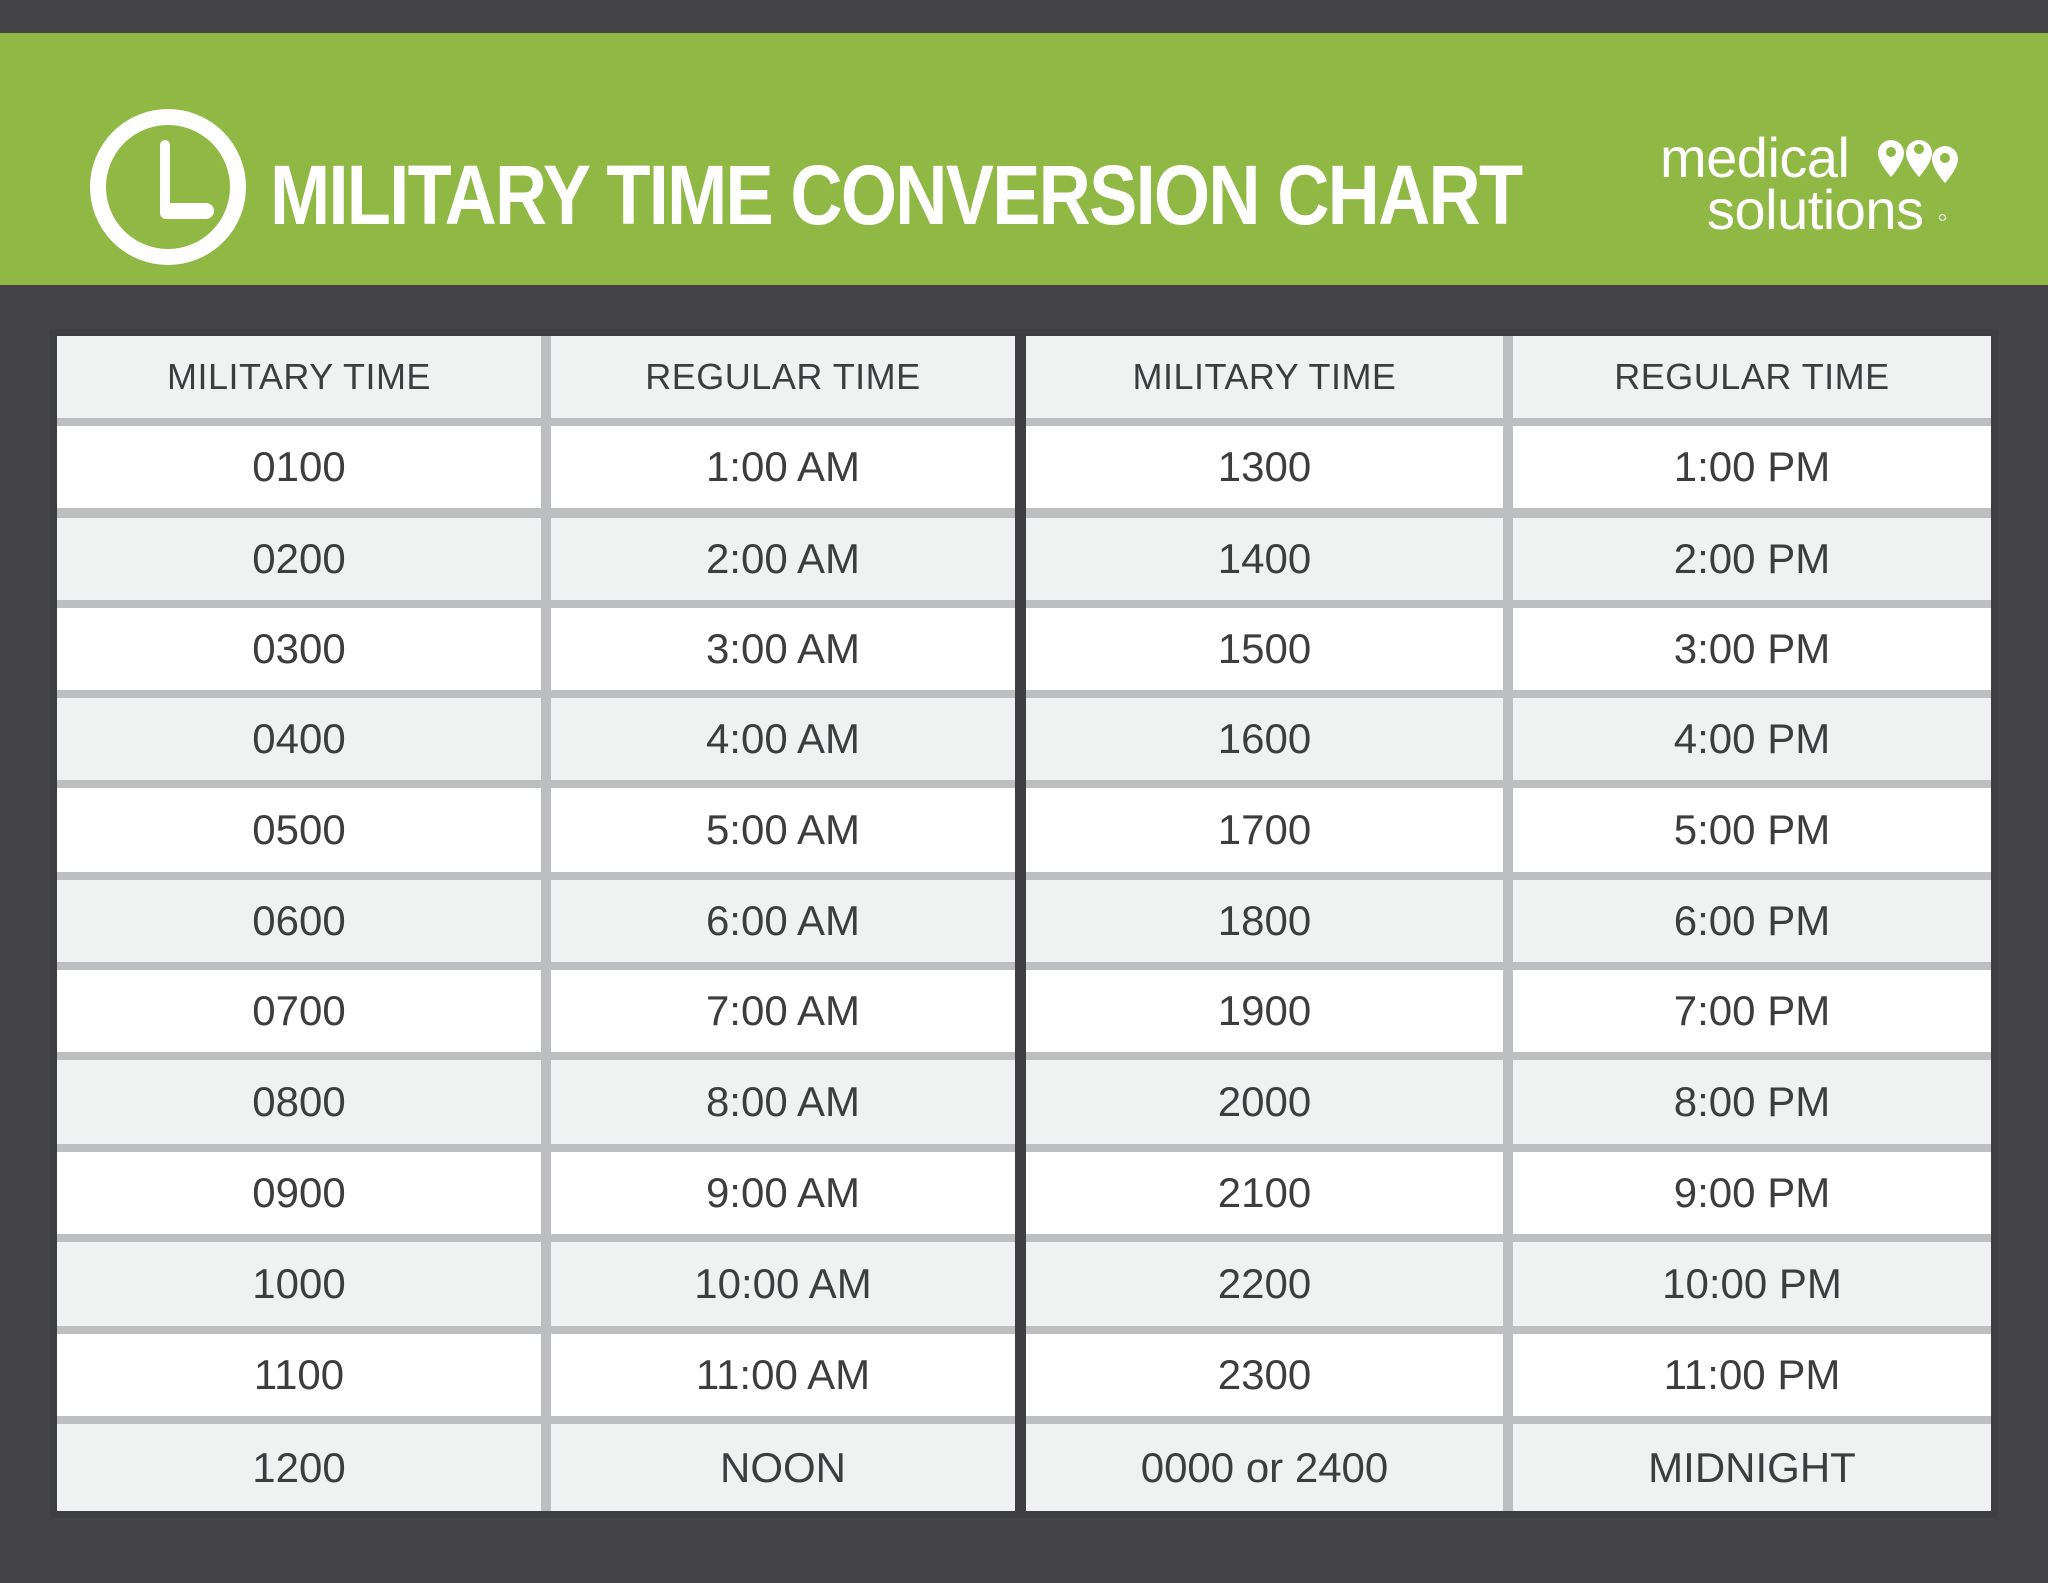  Describe the element at coordinates (1264, 649) in the screenshot. I see `military-time-cell: 1500` at that location.